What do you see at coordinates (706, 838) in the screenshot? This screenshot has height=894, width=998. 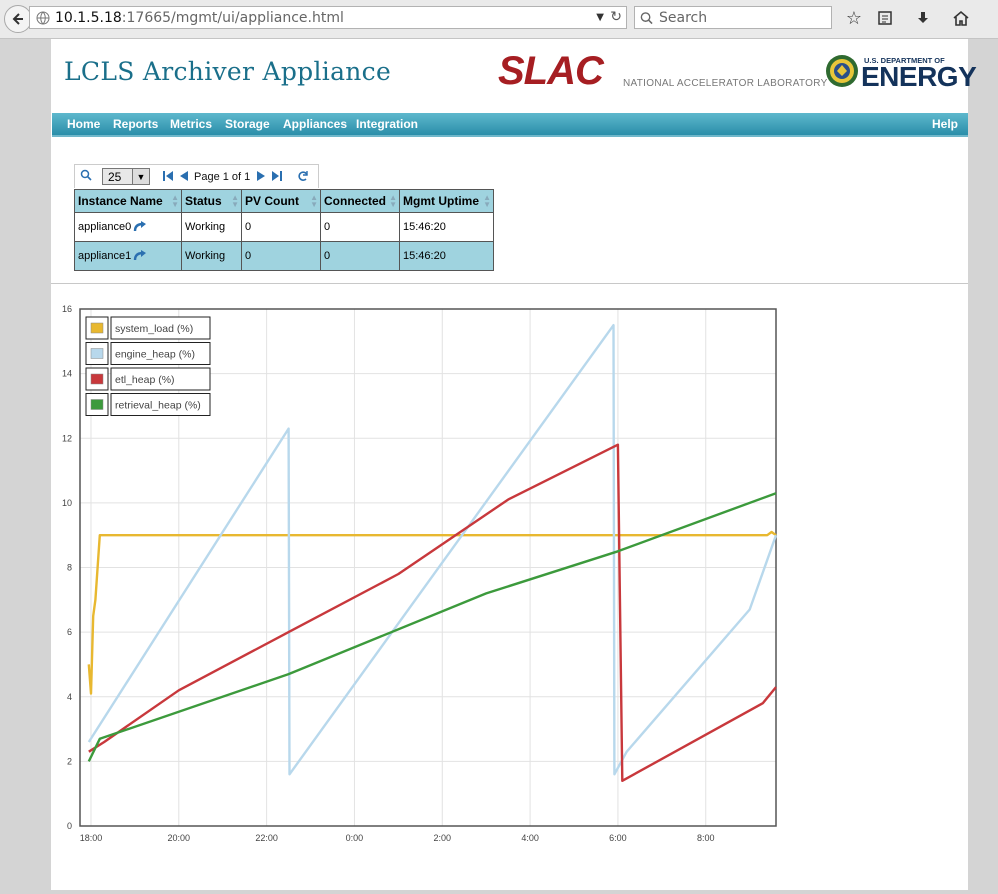 I see `x-tick-label: 8:00` at bounding box center [706, 838].